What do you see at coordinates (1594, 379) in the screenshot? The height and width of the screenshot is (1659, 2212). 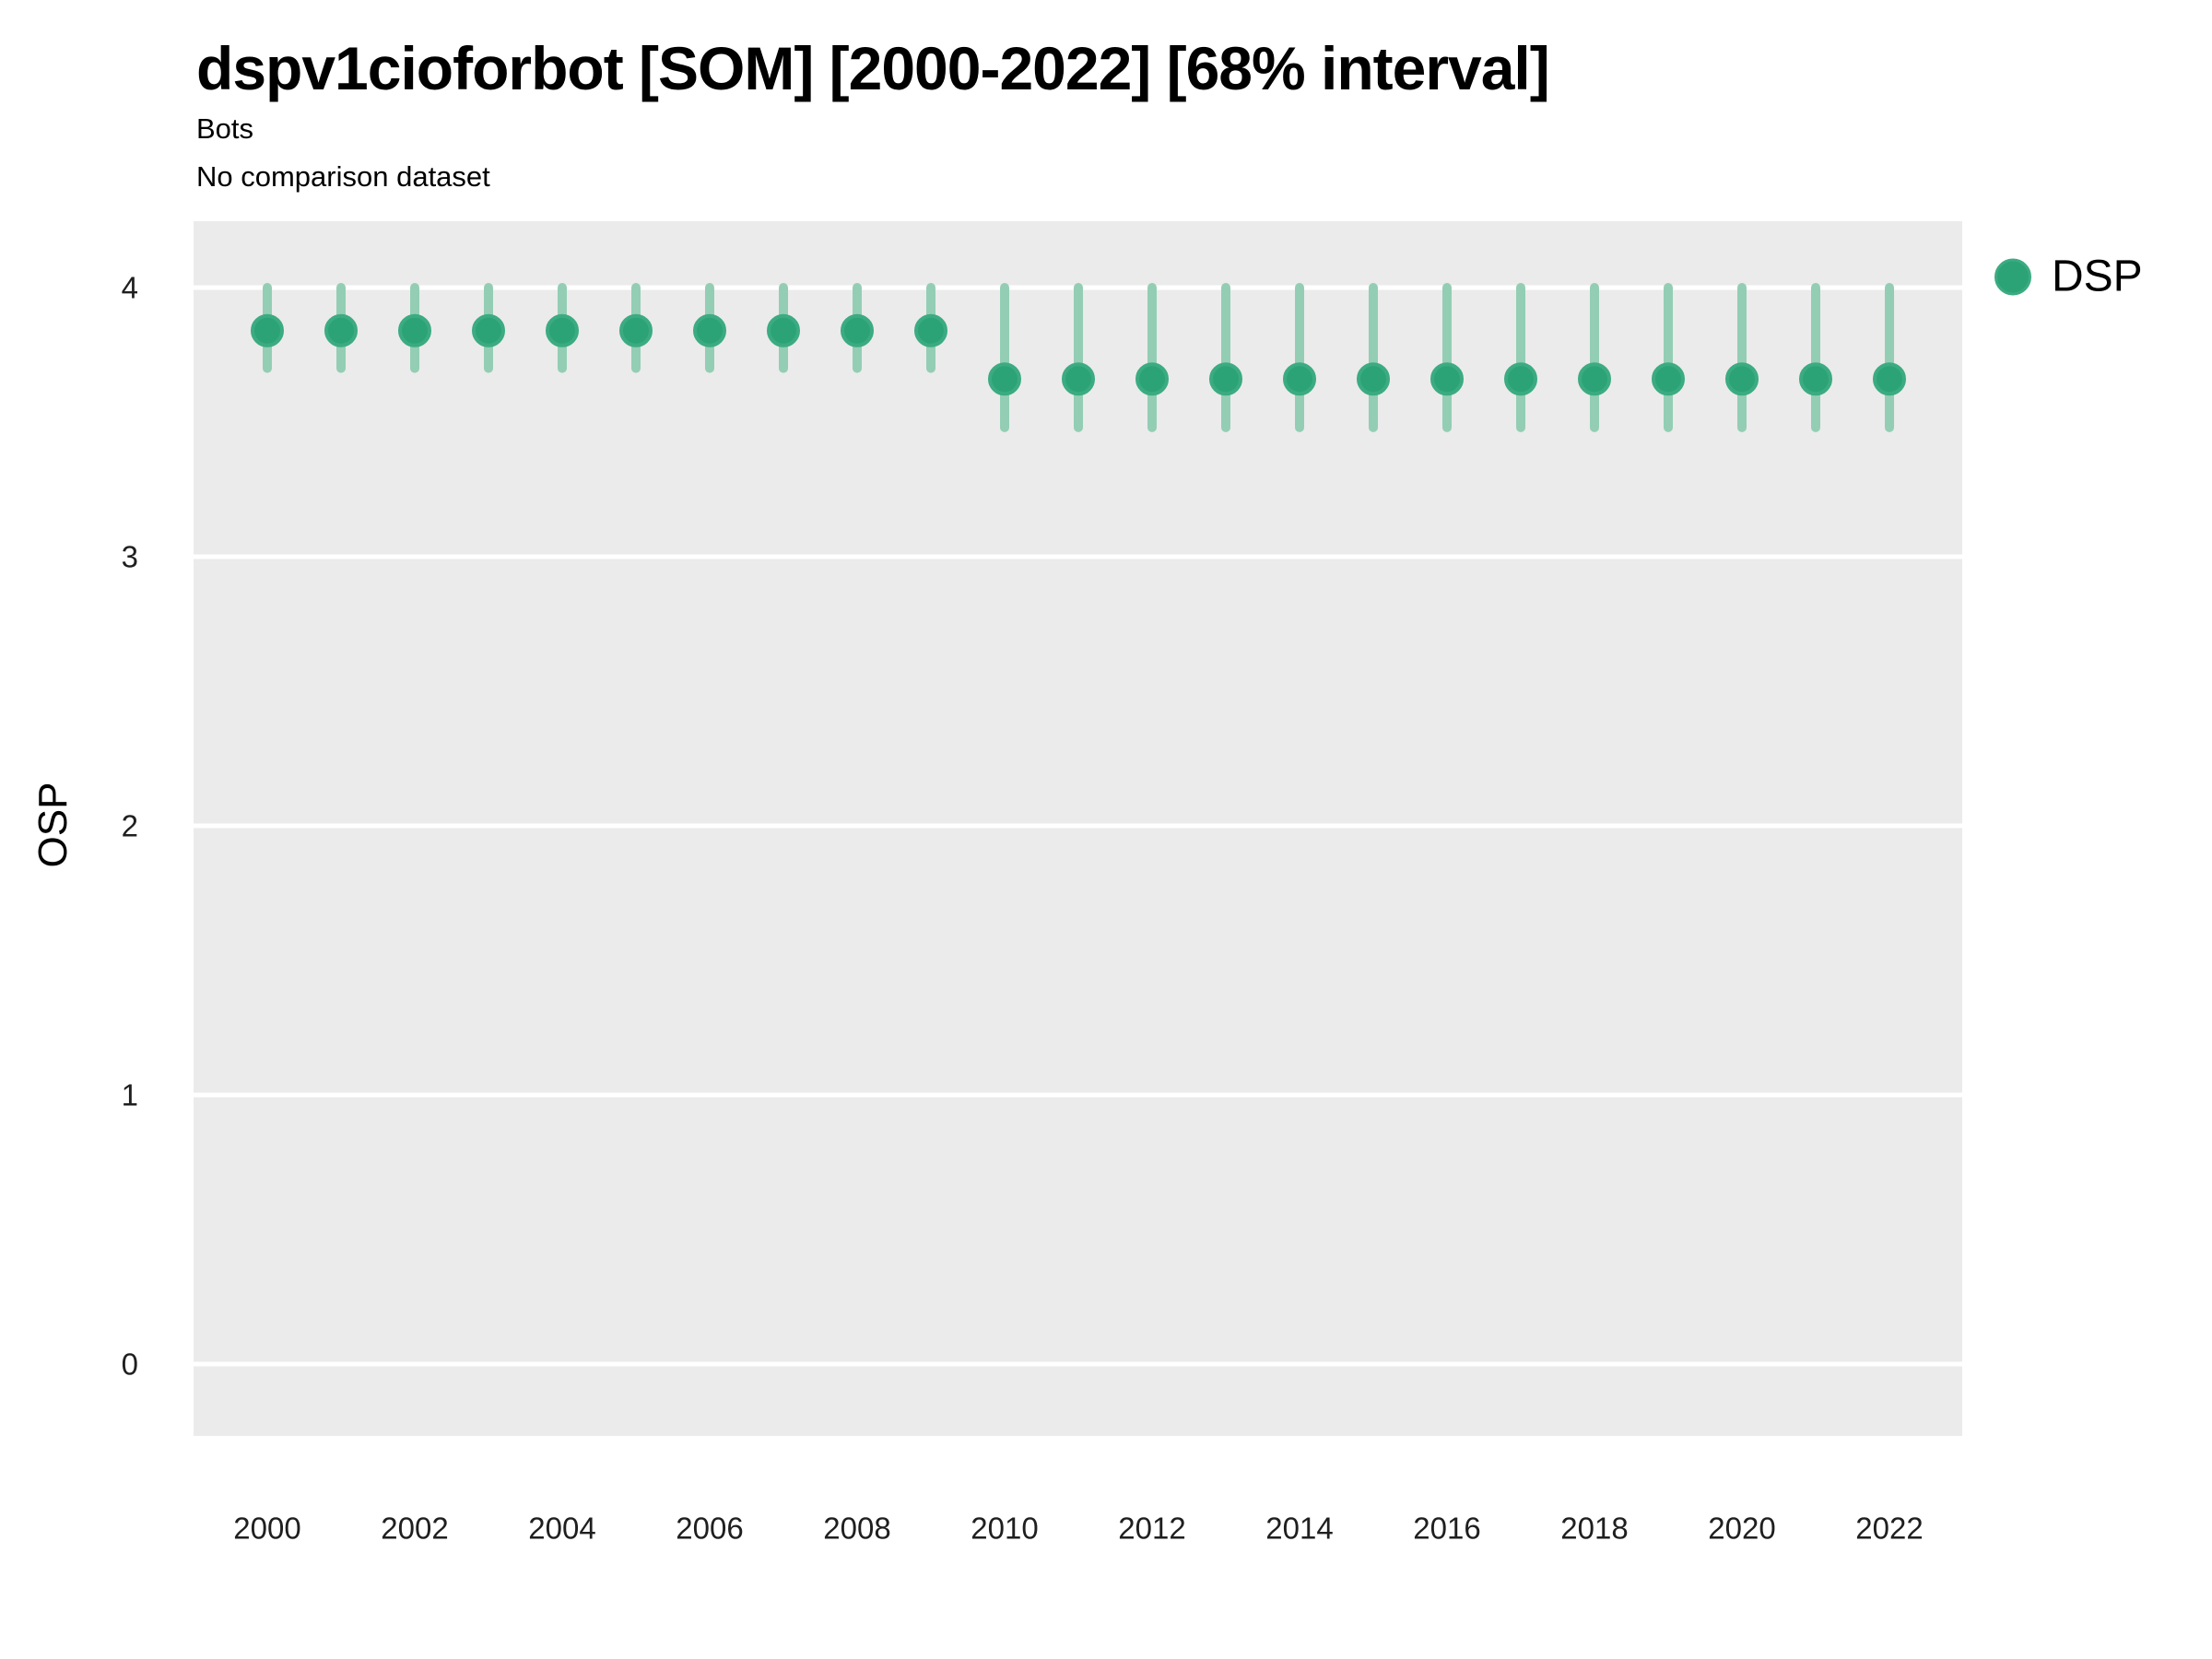 I see `data-point-2018` at bounding box center [1594, 379].